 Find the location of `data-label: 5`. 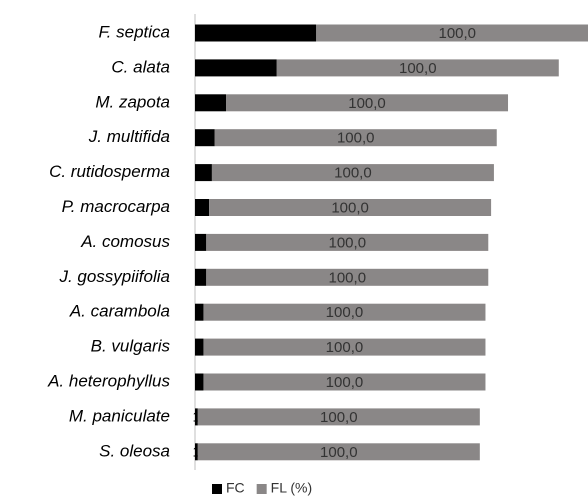

data-label: 5 is located at coordinates (202, 207).